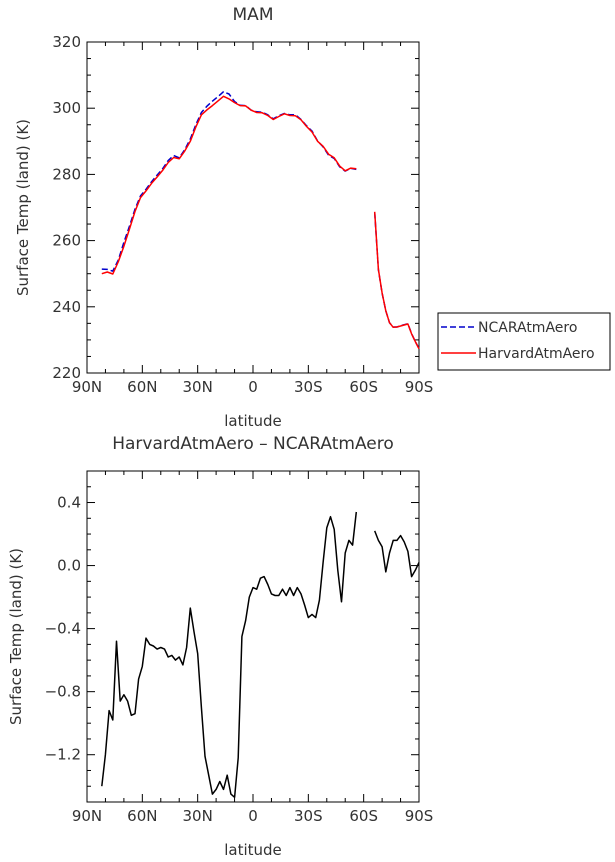  What do you see at coordinates (66, 108) in the screenshot?
I see `top-y-tick-label: 300` at bounding box center [66, 108].